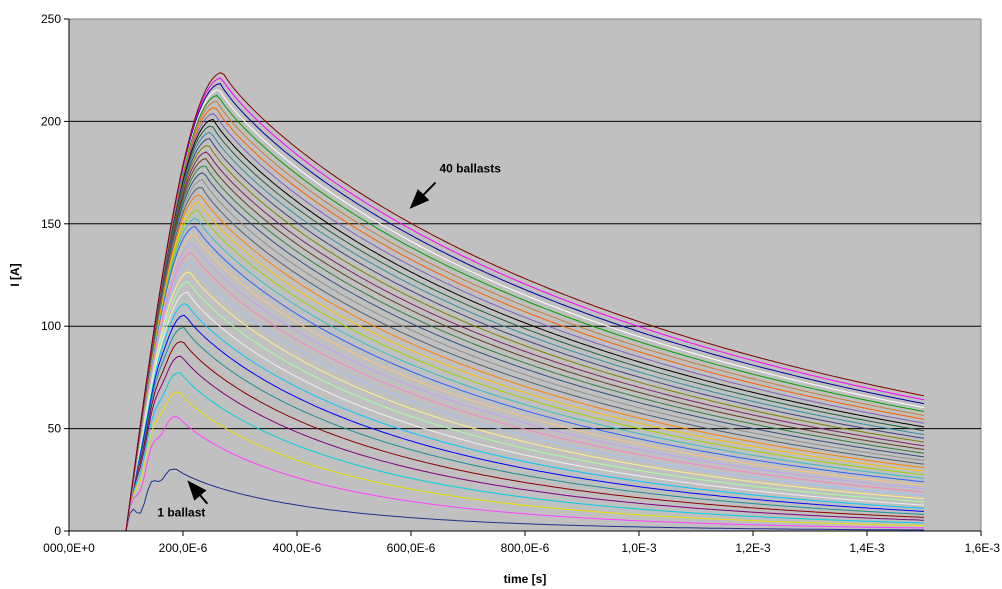  Describe the element at coordinates (983, 548) in the screenshot. I see `x-tick-label: 1,6E-3` at that location.